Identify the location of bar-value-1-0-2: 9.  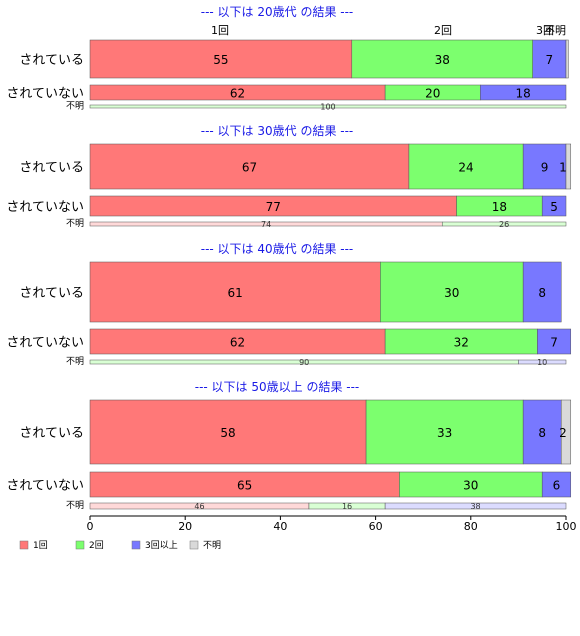
(545, 168).